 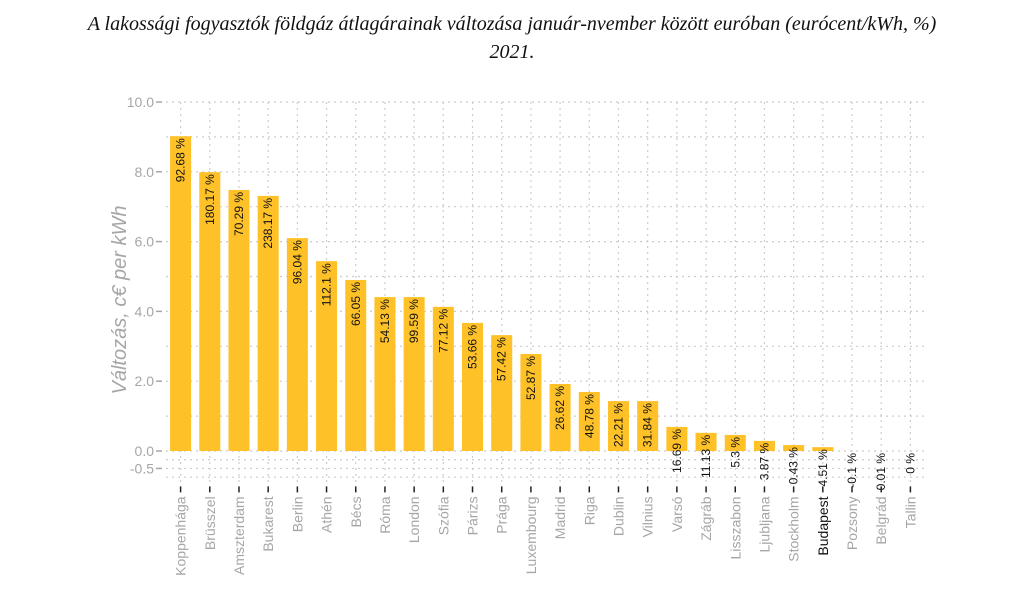 I want to click on bar-data-label: 180.17 %, so click(x=210, y=199).